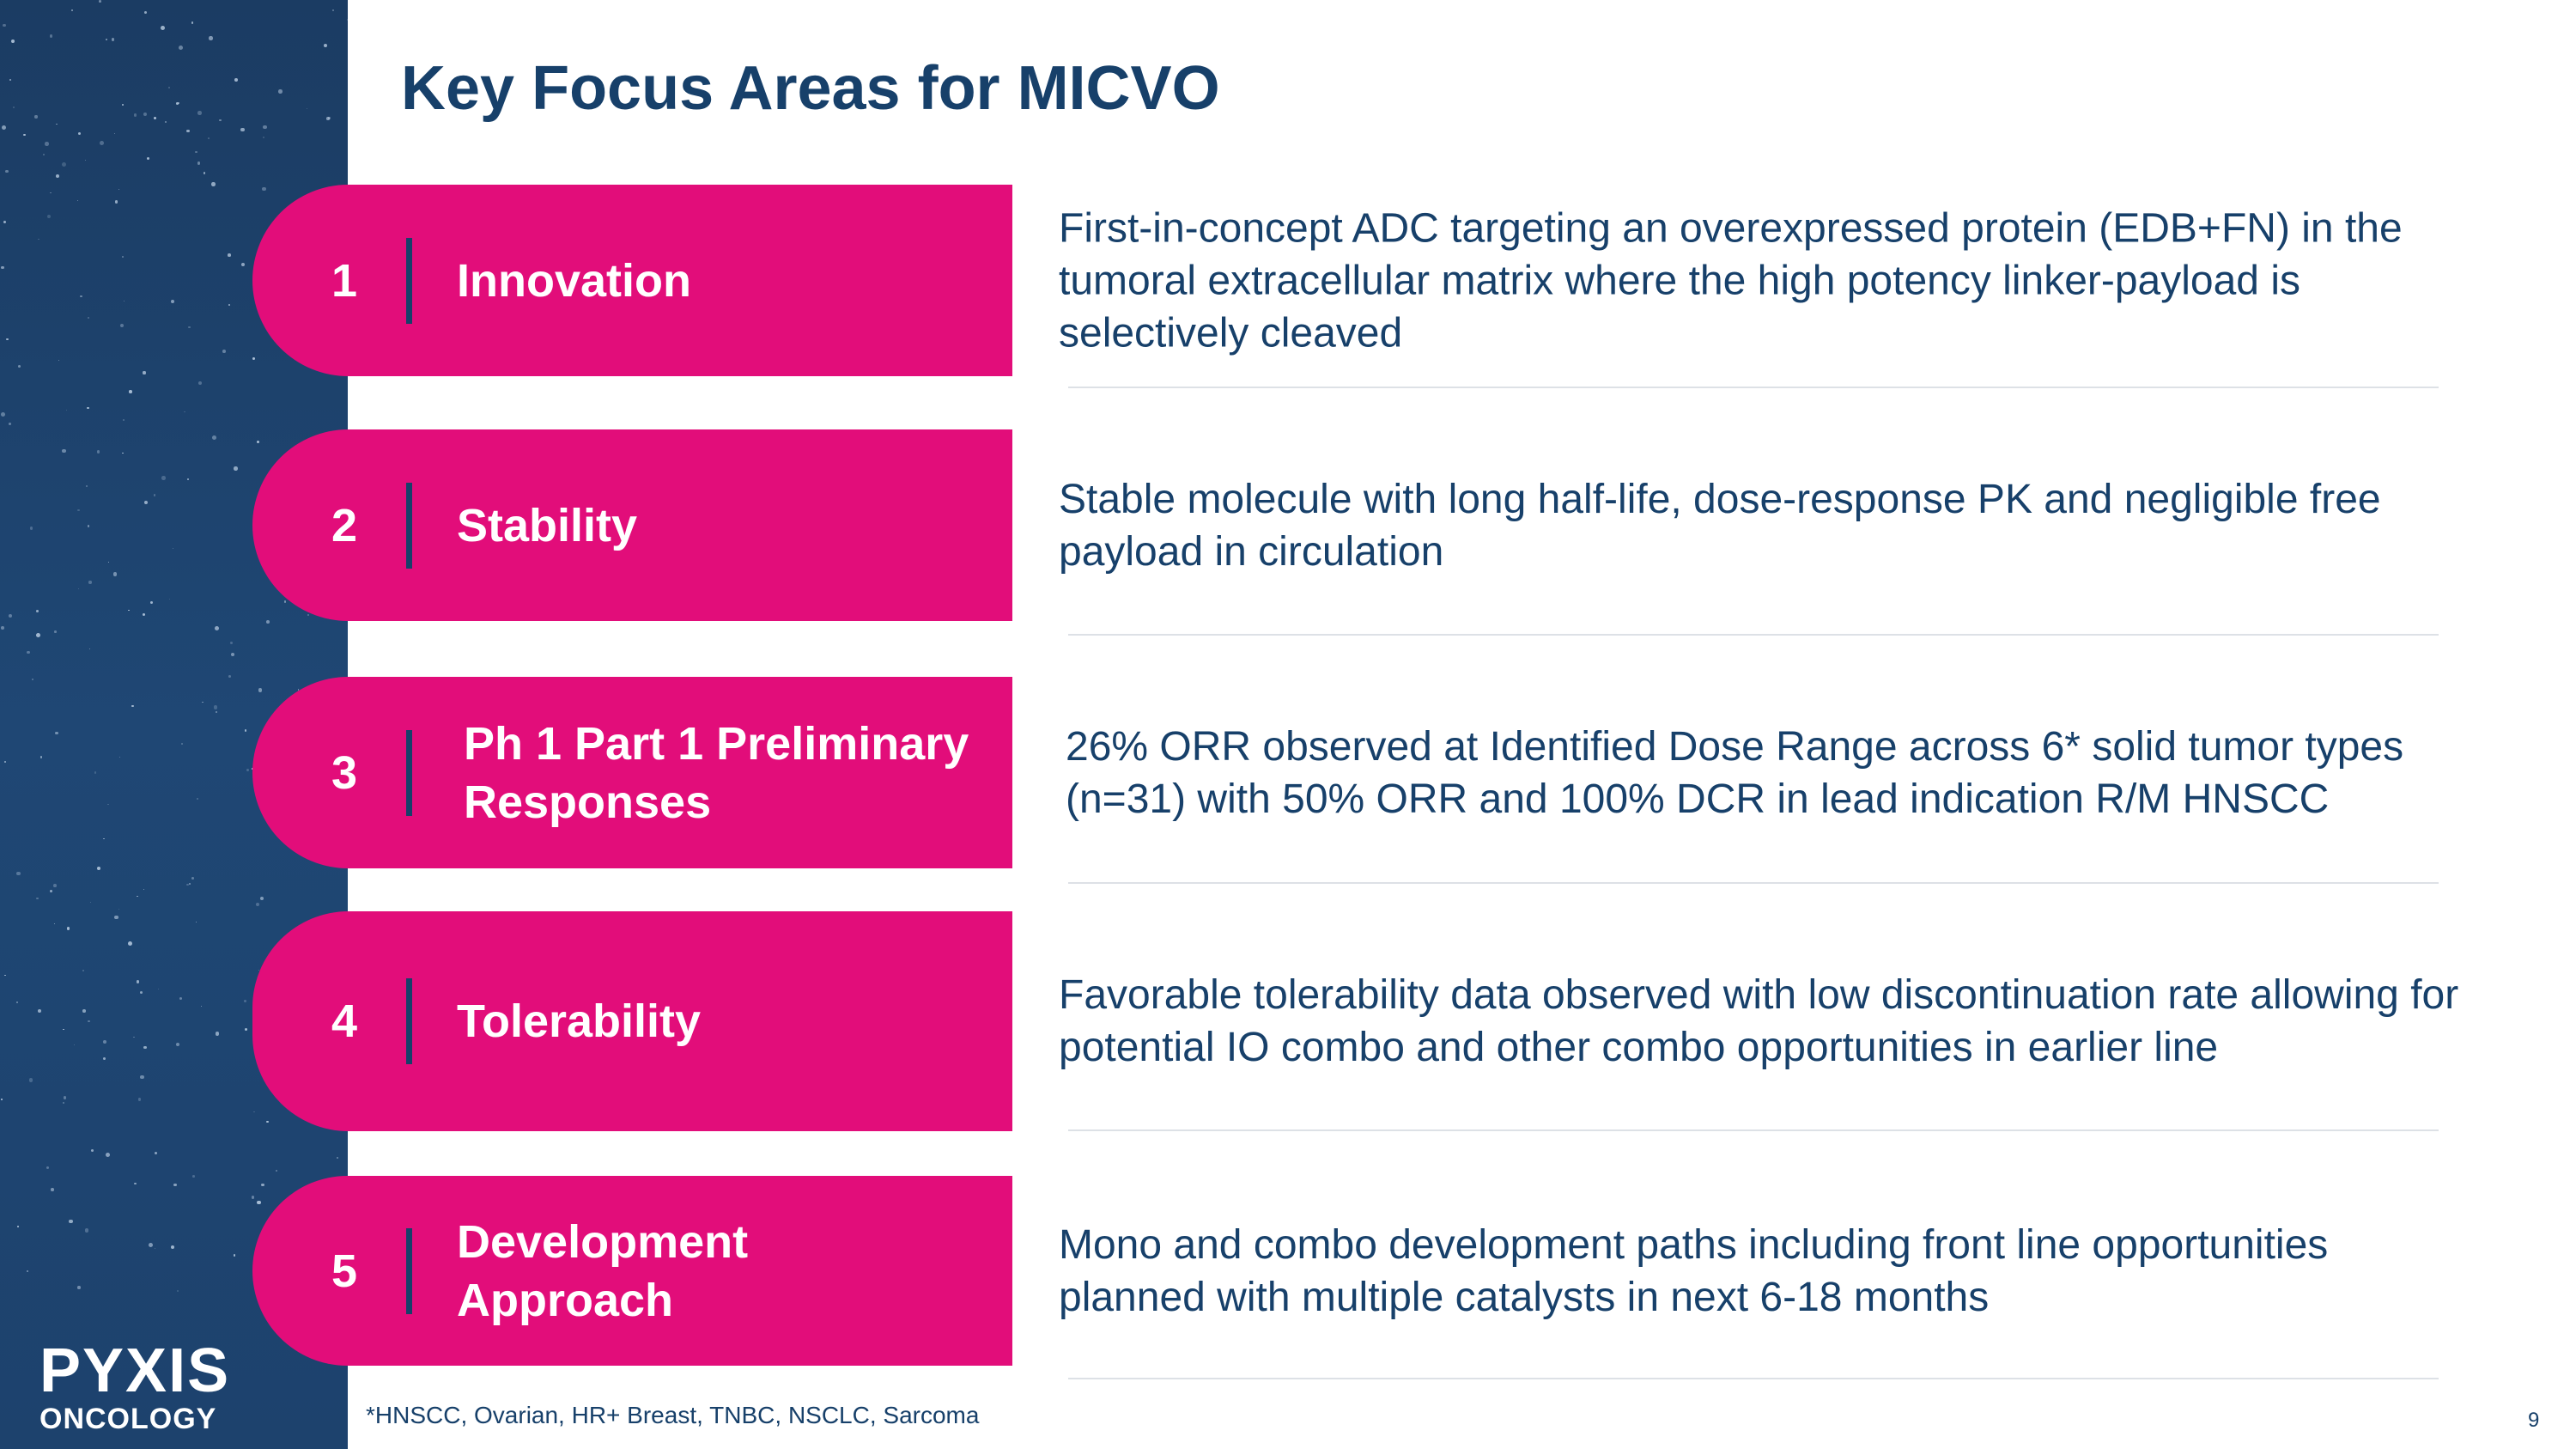 The image size is (2576, 1449). What do you see at coordinates (134, 1388) in the screenshot?
I see `pyxis-oncology-logo: PYXIS ONCOLOGY` at bounding box center [134, 1388].